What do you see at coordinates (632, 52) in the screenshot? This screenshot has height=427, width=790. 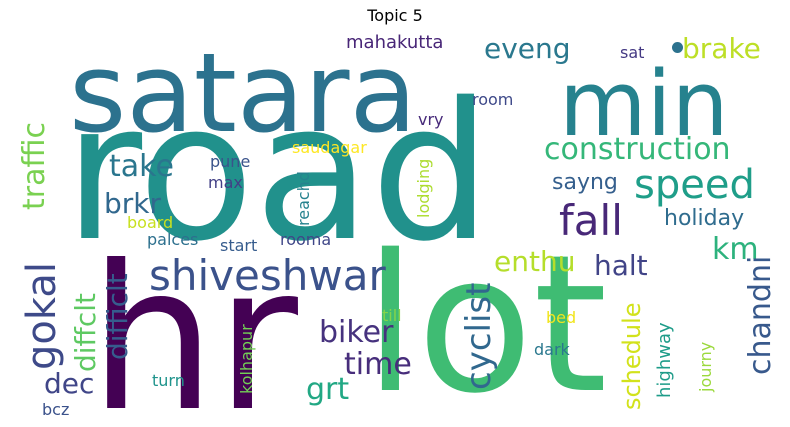 I see `word-sat: sat` at bounding box center [632, 52].